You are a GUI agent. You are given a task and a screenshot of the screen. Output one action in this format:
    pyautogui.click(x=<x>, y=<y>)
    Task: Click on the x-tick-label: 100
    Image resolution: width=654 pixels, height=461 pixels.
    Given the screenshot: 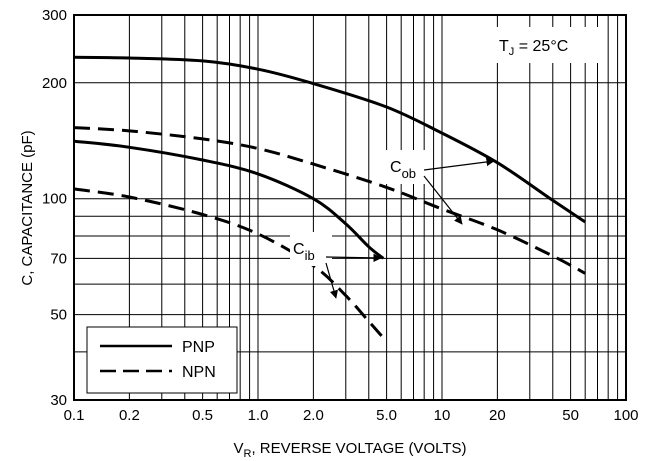 What is the action you would take?
    pyautogui.click(x=625, y=415)
    